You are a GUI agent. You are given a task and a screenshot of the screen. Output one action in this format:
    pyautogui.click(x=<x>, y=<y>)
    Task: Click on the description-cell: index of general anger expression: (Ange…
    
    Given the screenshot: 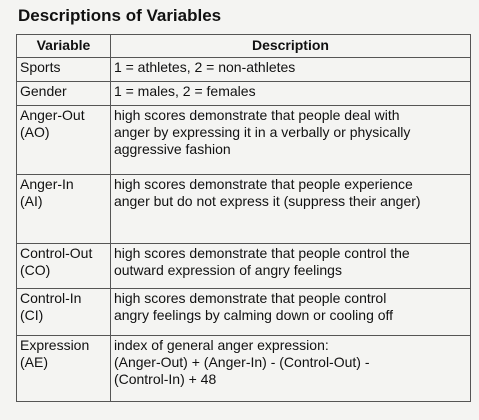 What is the action you would take?
    pyautogui.click(x=290, y=368)
    